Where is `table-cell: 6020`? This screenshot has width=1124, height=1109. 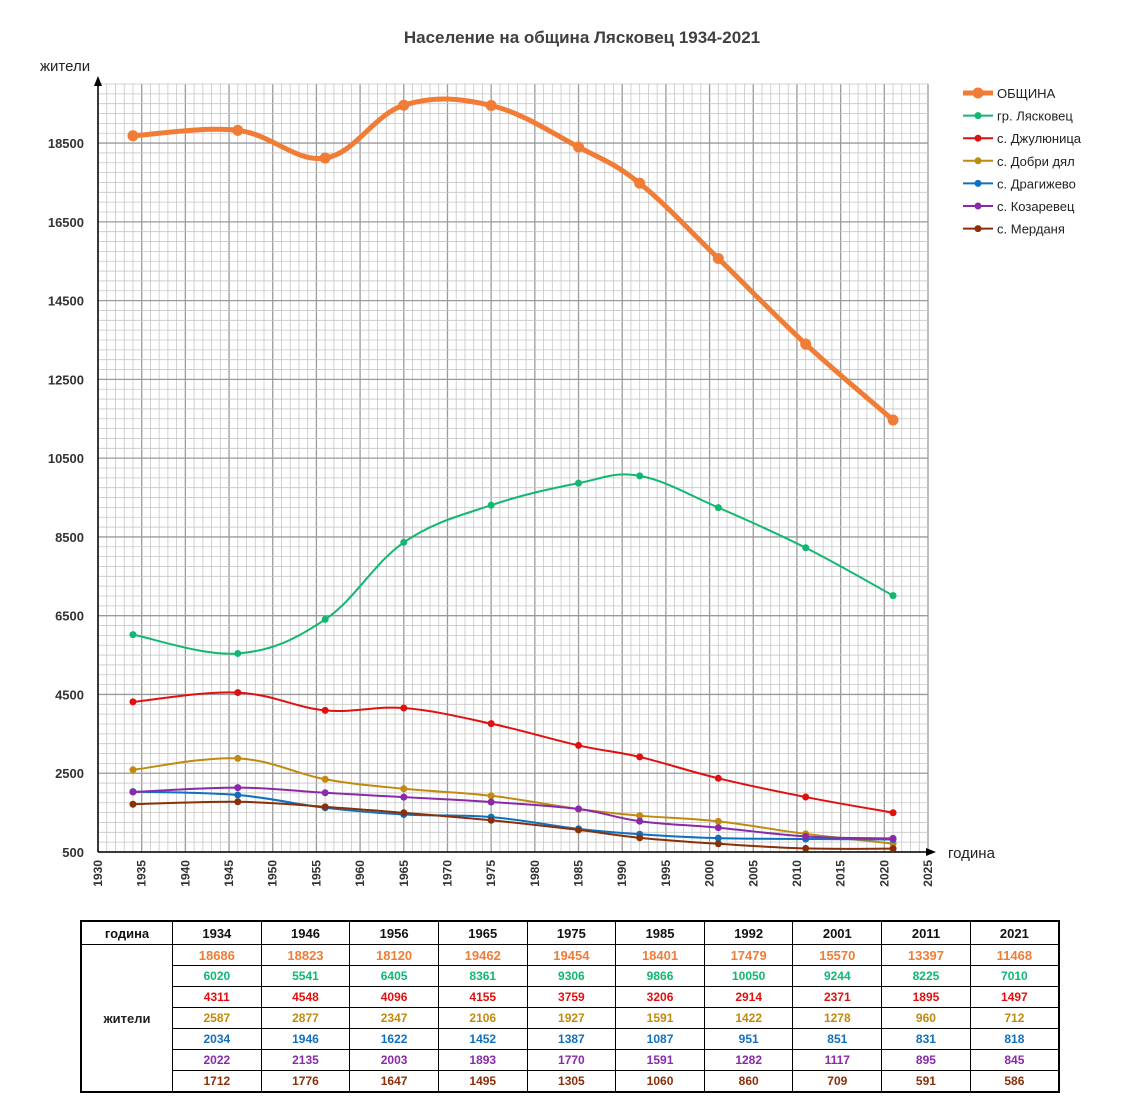 table-cell: 6020 is located at coordinates (217, 976).